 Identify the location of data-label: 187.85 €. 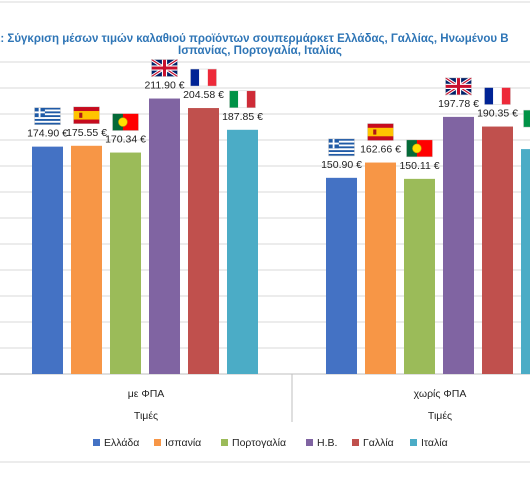
(242, 117).